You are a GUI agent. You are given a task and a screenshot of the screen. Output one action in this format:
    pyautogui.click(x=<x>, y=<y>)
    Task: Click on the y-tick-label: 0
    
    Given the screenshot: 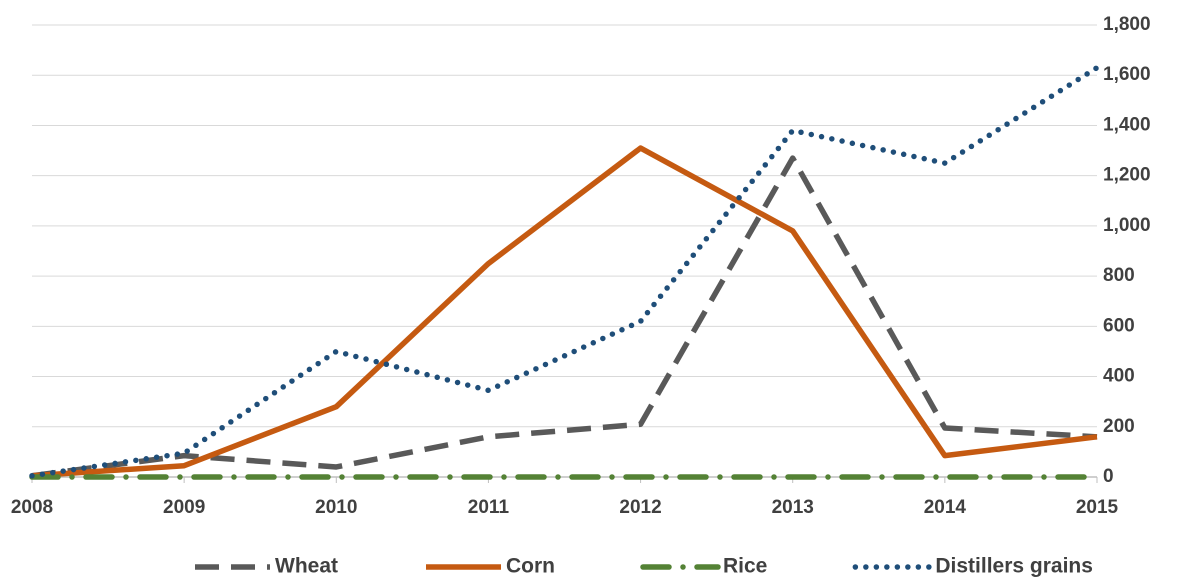 What is the action you would take?
    pyautogui.click(x=1108, y=476)
    